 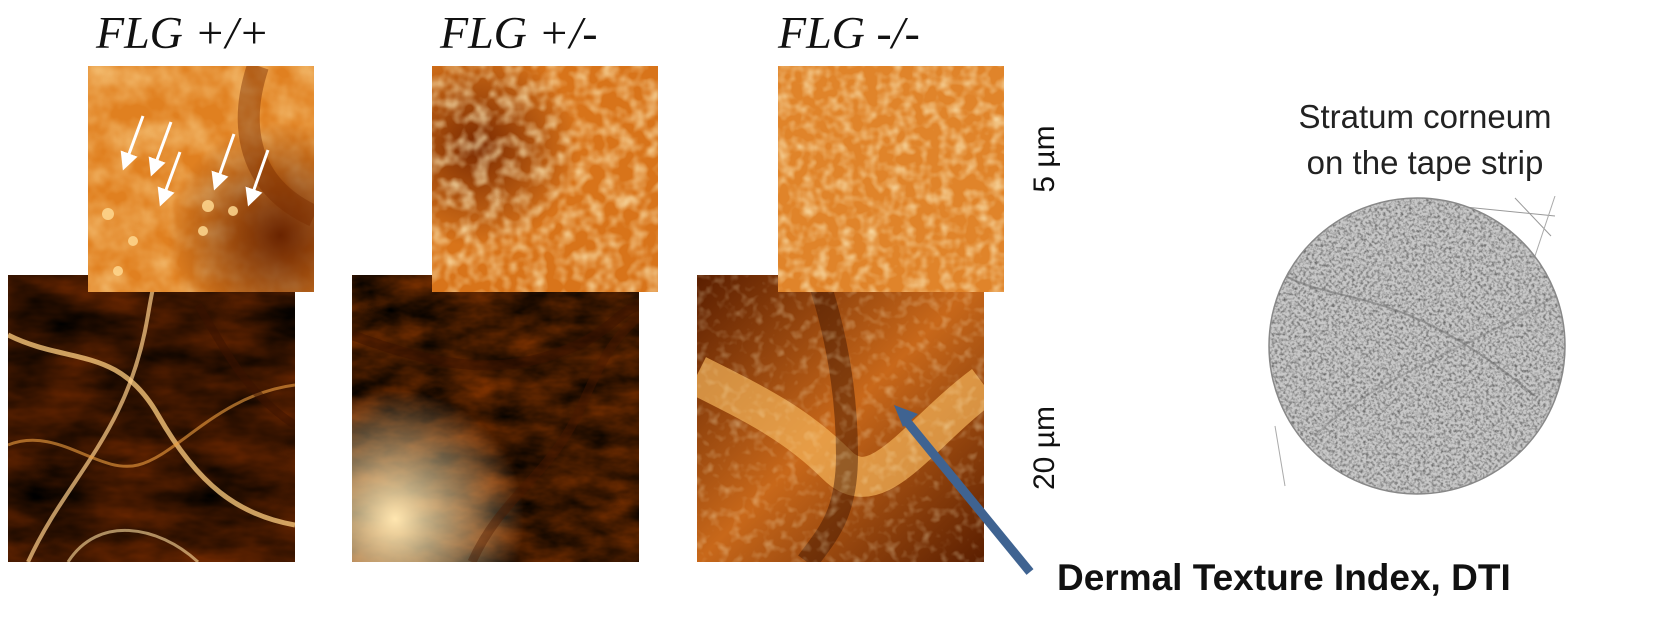 What do you see at coordinates (151, 418) in the screenshot?
I see `afm-panel-wt-20um` at bounding box center [151, 418].